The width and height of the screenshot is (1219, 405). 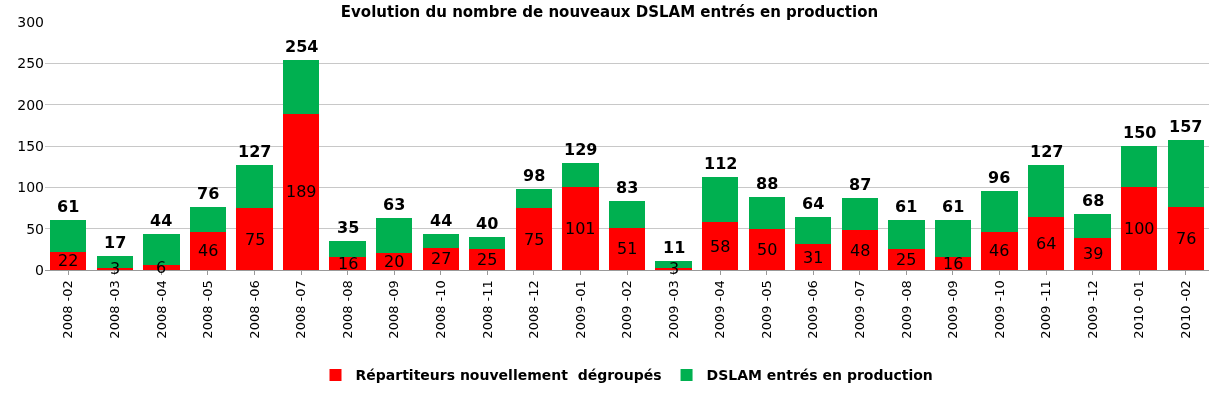 What do you see at coordinates (999, 177) in the screenshot?
I see `total-label: 96` at bounding box center [999, 177].